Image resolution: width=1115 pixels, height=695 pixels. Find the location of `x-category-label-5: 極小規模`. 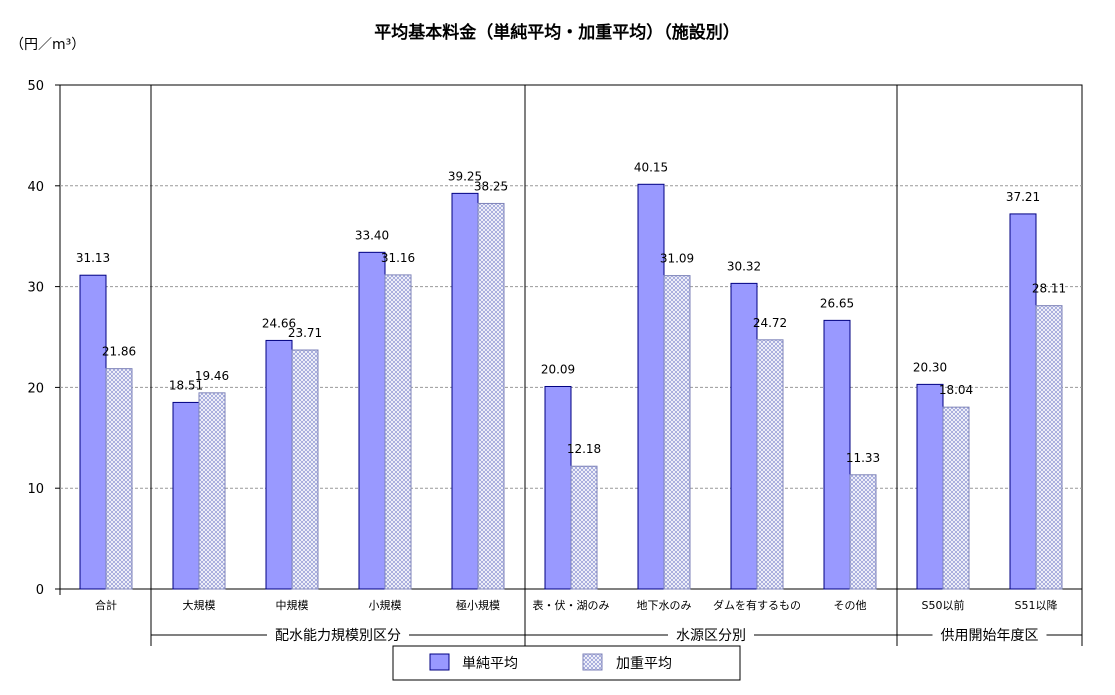

x-category-label-5: 極小規模 is located at coordinates (478, 605).